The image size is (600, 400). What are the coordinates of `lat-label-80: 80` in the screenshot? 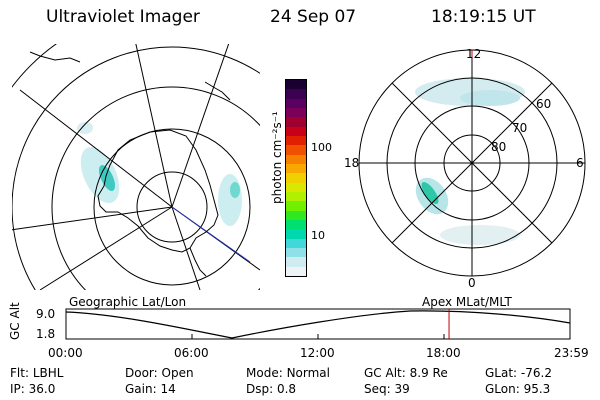 It's located at (499, 147).